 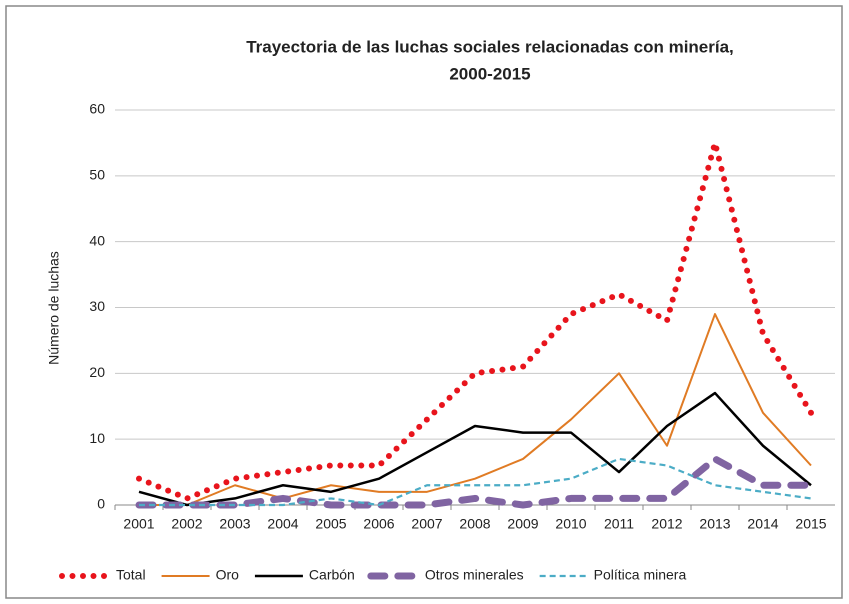 I want to click on legend-label: Carbón, so click(x=332, y=575).